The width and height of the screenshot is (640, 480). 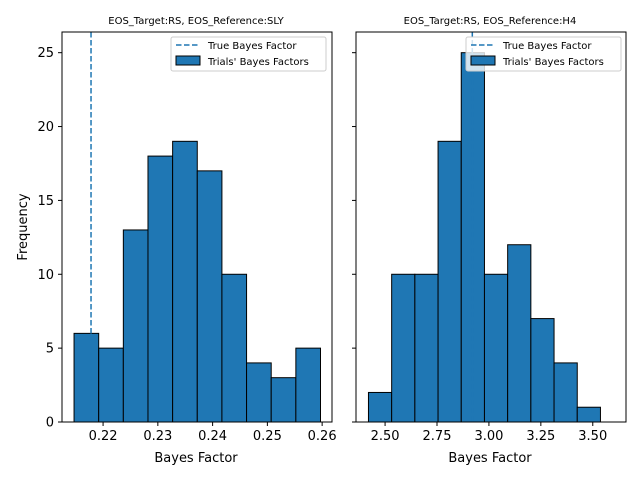 I want to click on panel-h4-x-axis-label: Bayes Factor, so click(x=490, y=458).